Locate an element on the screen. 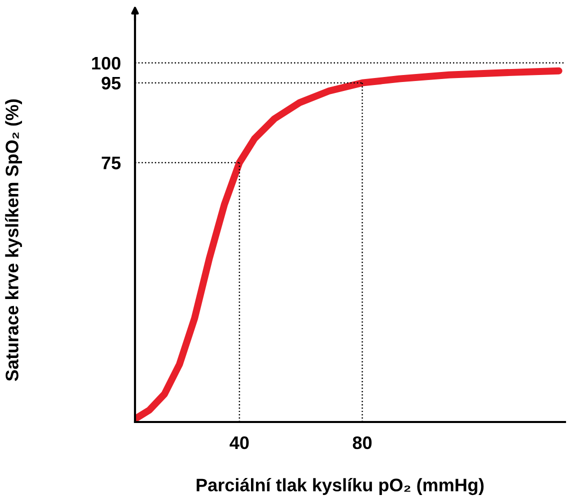 Image resolution: width=568 pixels, height=501 pixels. y-tick-label: 100 is located at coordinates (106, 63).